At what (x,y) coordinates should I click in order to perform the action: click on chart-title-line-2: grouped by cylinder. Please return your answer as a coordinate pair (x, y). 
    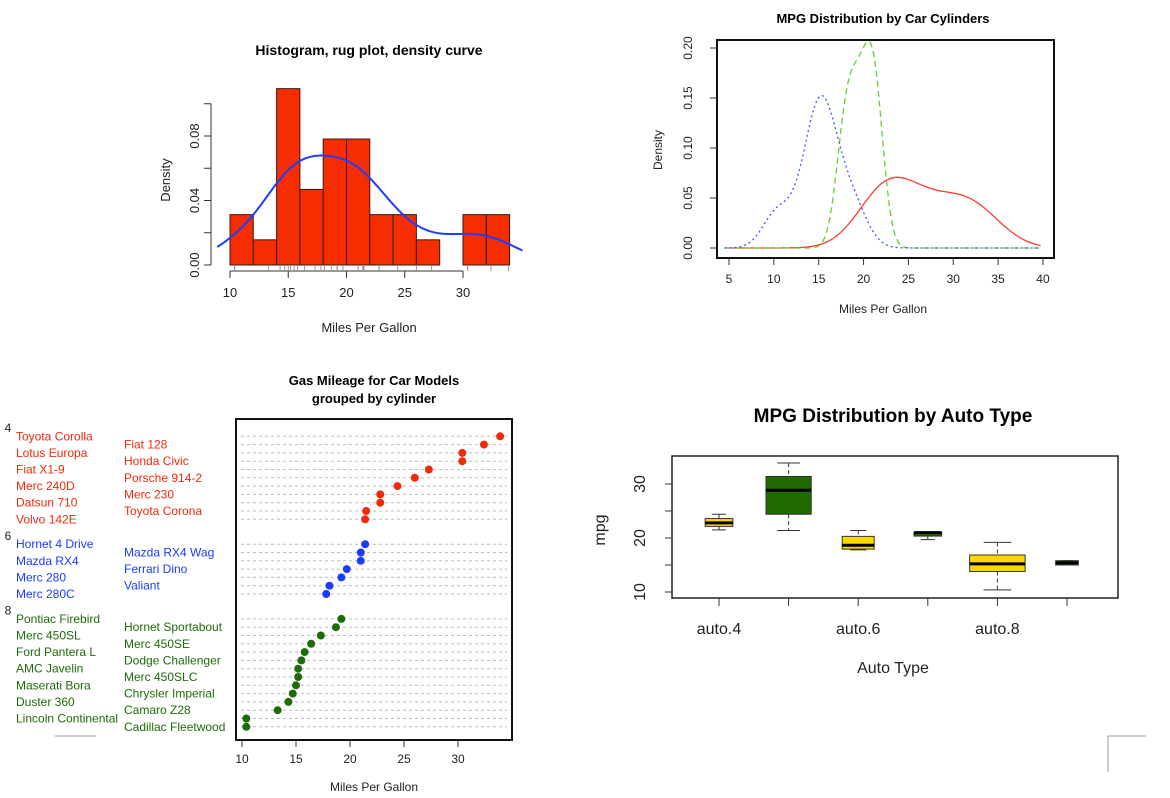
    Looking at the image, I should click on (374, 398).